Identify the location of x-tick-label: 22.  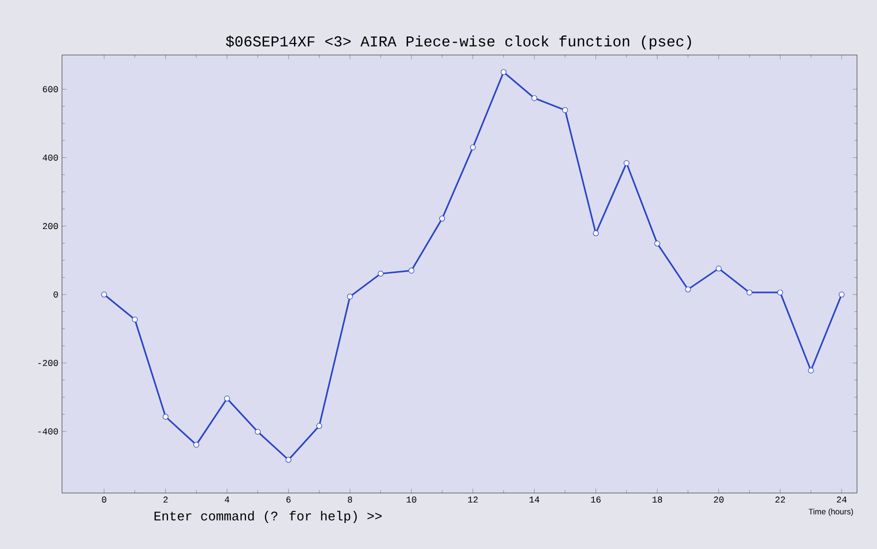
(780, 499).